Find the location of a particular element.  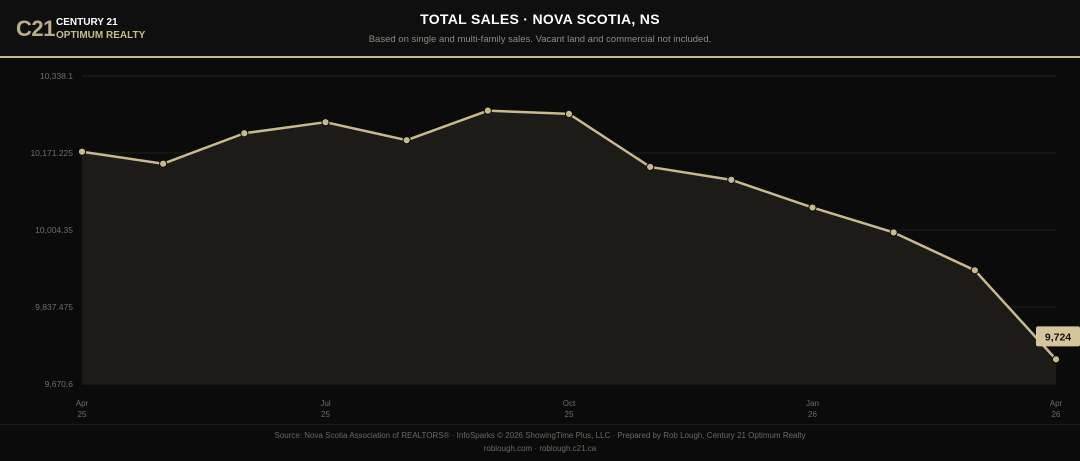

x-tick-month: Oct is located at coordinates (569, 403).